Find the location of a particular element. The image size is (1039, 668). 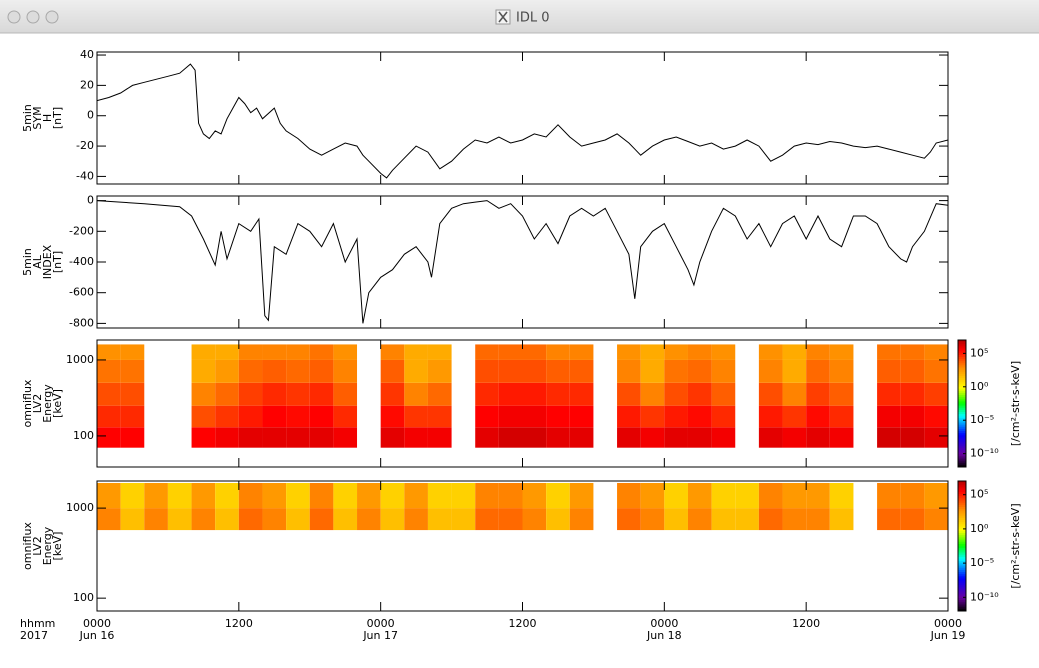

data-layer is located at coordinates (522, 507).